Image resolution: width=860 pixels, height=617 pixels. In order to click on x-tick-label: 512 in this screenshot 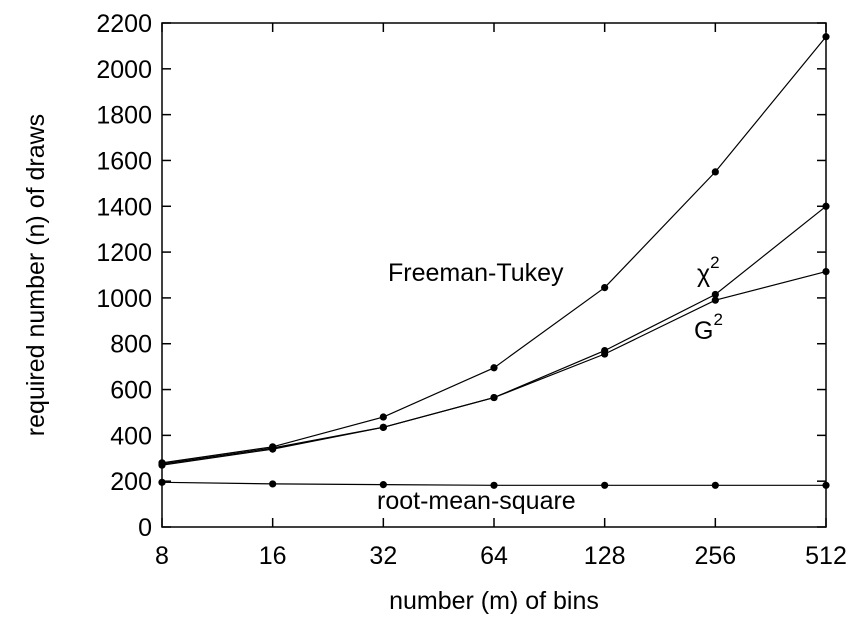, I will do `click(826, 556)`.